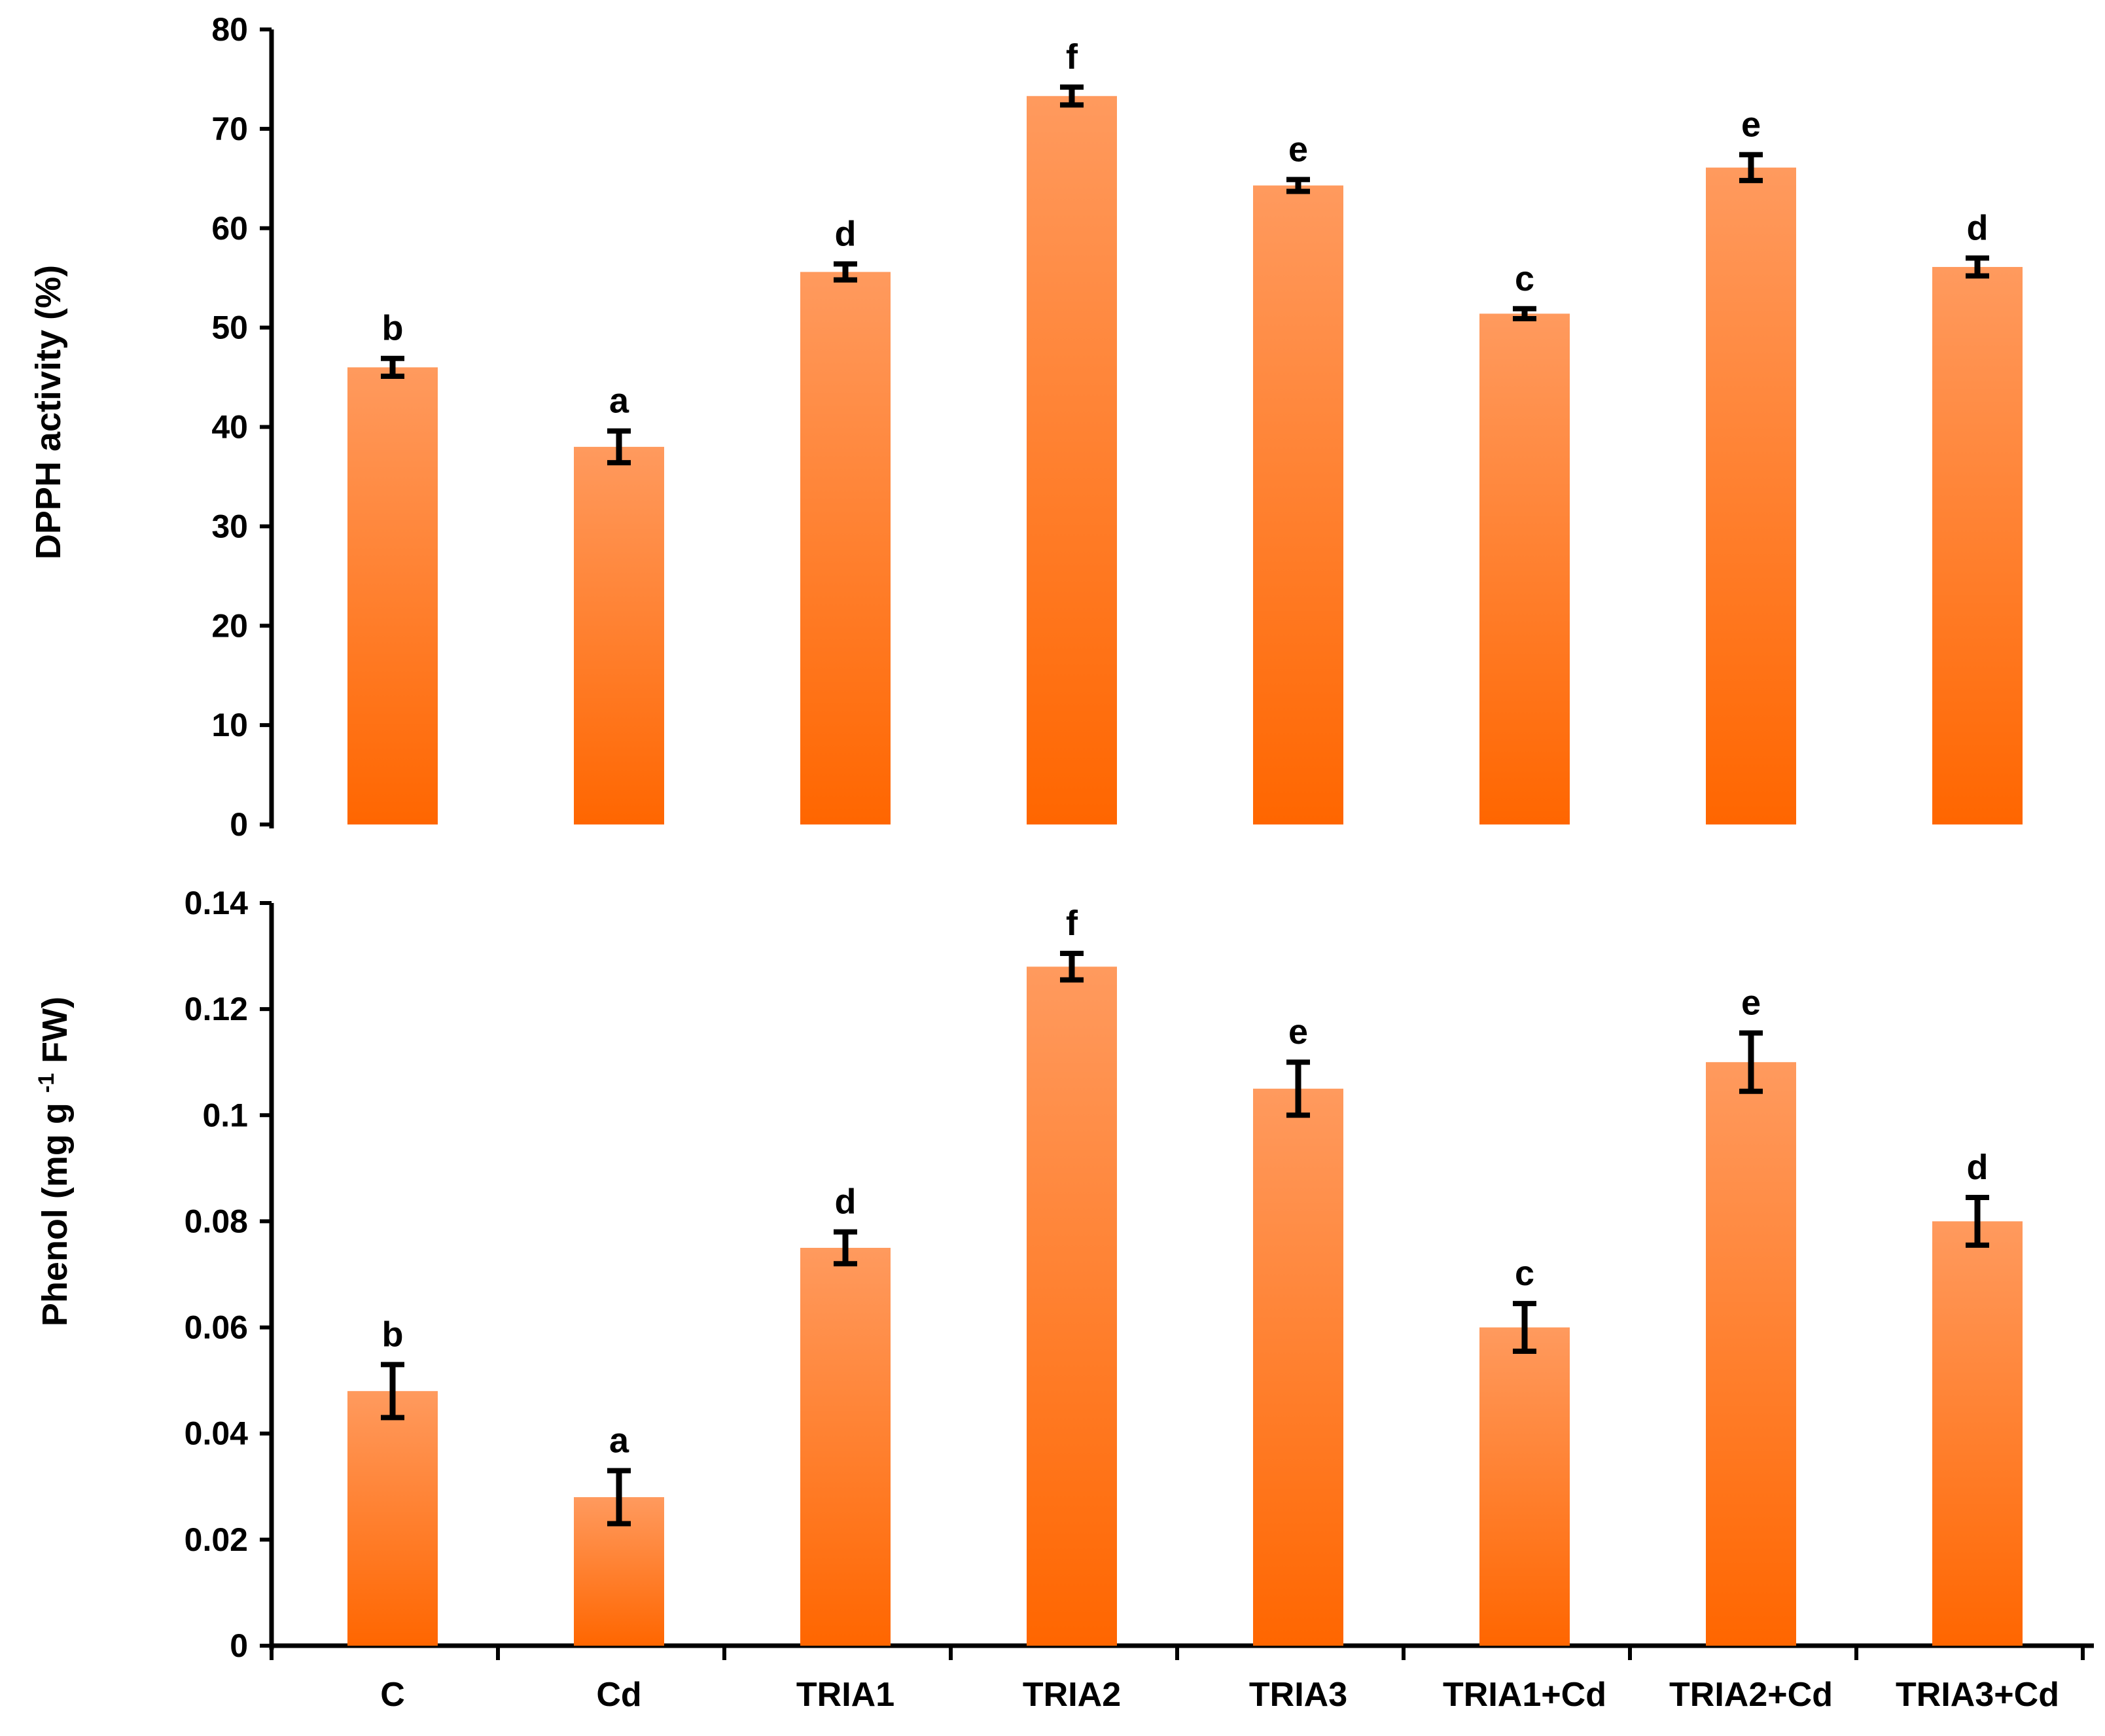 This screenshot has height=1736, width=2105. What do you see at coordinates (229, 129) in the screenshot?
I see `dpph-y-tick-label: 70` at bounding box center [229, 129].